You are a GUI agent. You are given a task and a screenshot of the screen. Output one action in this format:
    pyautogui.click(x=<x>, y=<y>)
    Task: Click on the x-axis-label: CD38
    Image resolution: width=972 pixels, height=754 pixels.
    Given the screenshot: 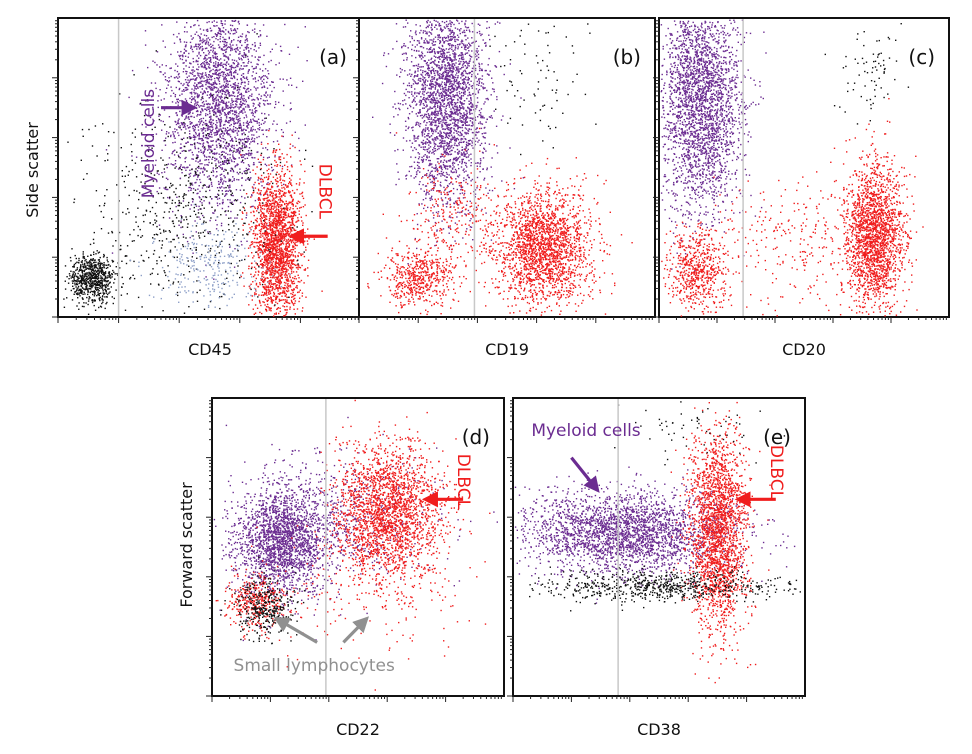 What is the action you would take?
    pyautogui.click(x=659, y=729)
    